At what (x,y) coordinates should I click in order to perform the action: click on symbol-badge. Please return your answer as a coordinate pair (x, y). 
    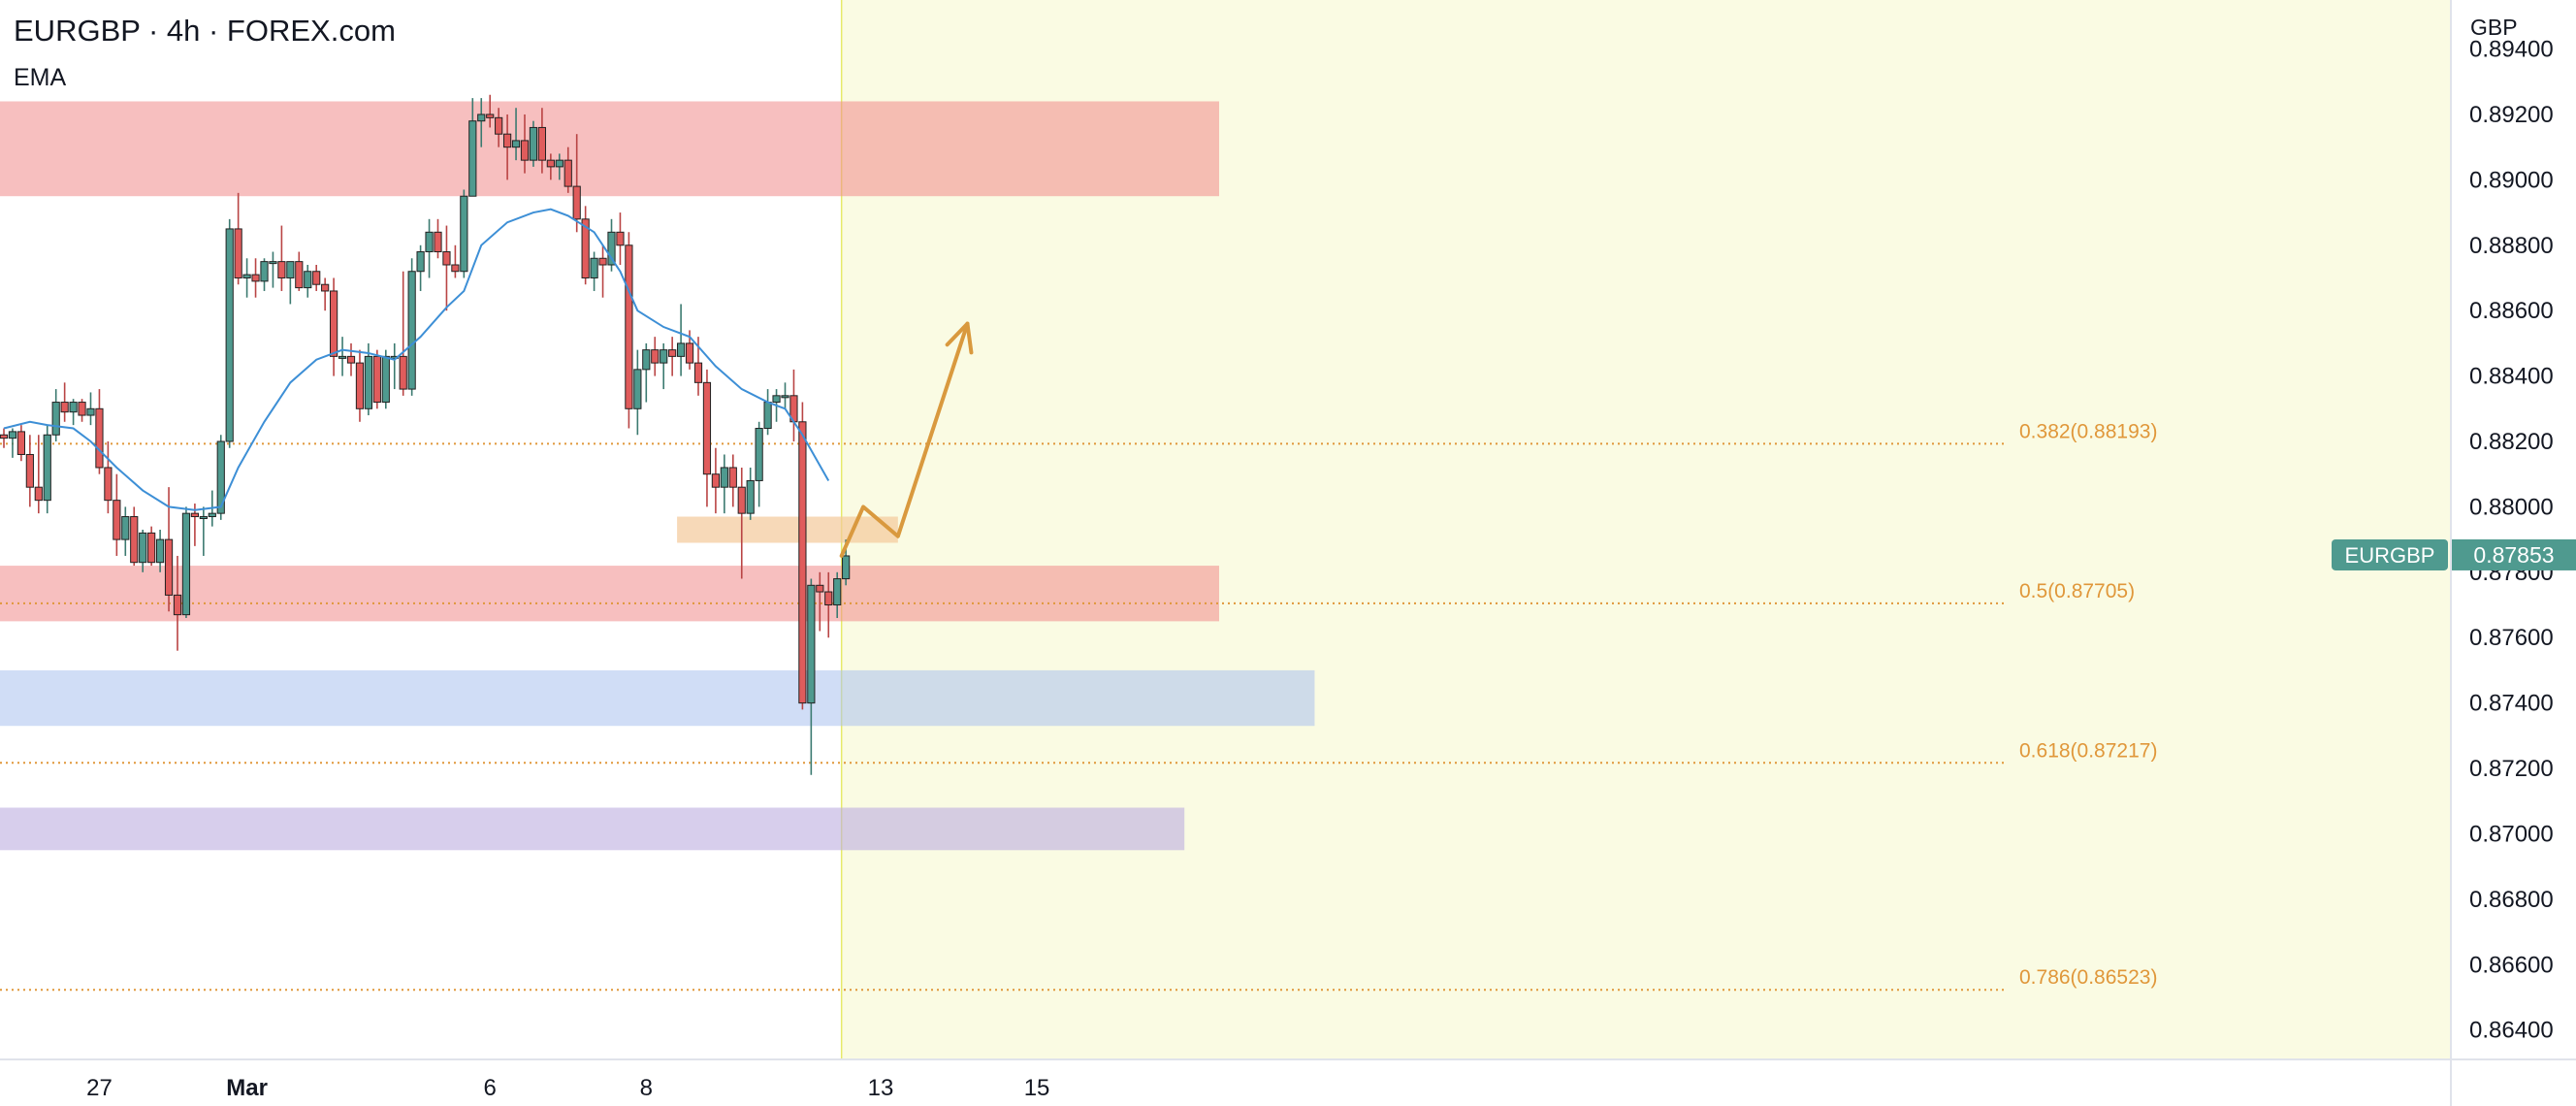
    Looking at the image, I should click on (2390, 554).